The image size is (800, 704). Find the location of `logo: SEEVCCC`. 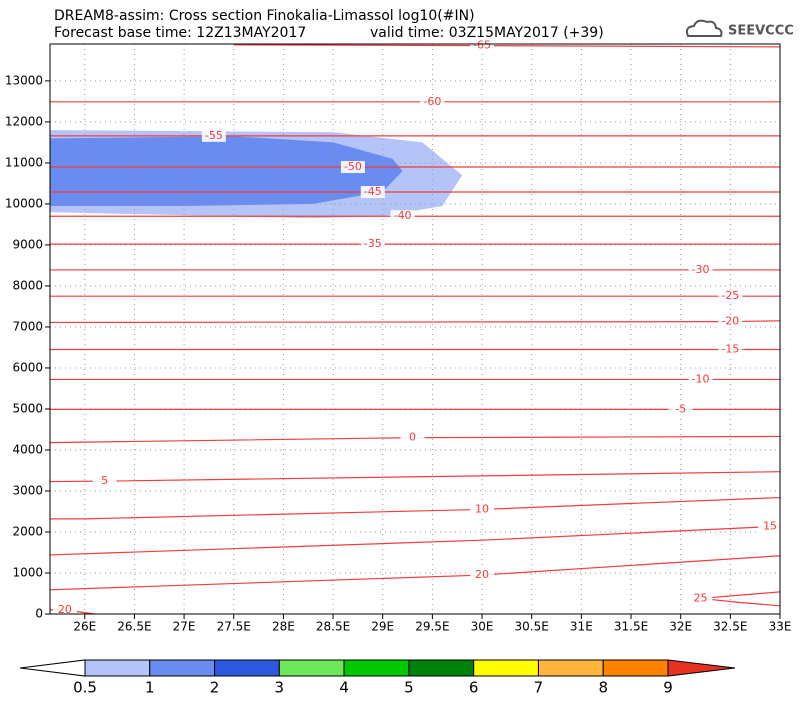

logo: SEEVCCC is located at coordinates (761, 31).